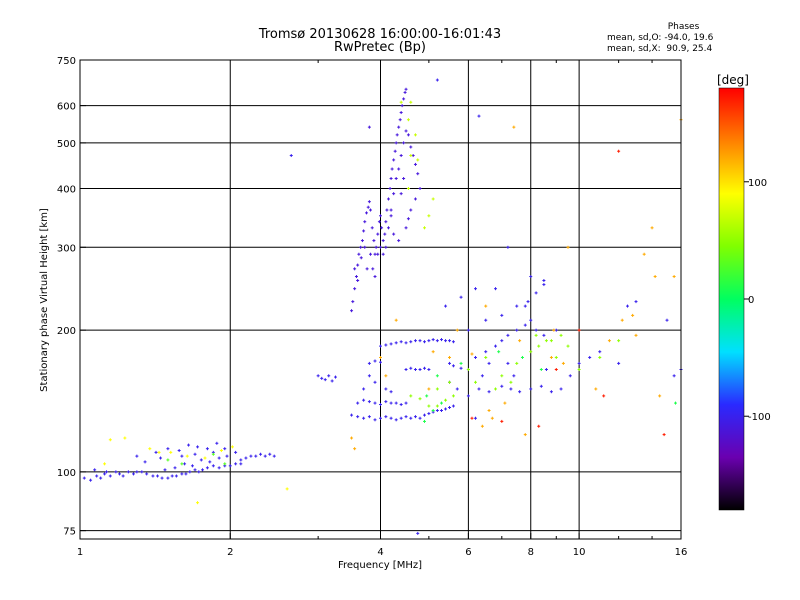 This screenshot has width=800, height=600. Describe the element at coordinates (733, 80) in the screenshot. I see `colorbar-label: [deg]` at that location.